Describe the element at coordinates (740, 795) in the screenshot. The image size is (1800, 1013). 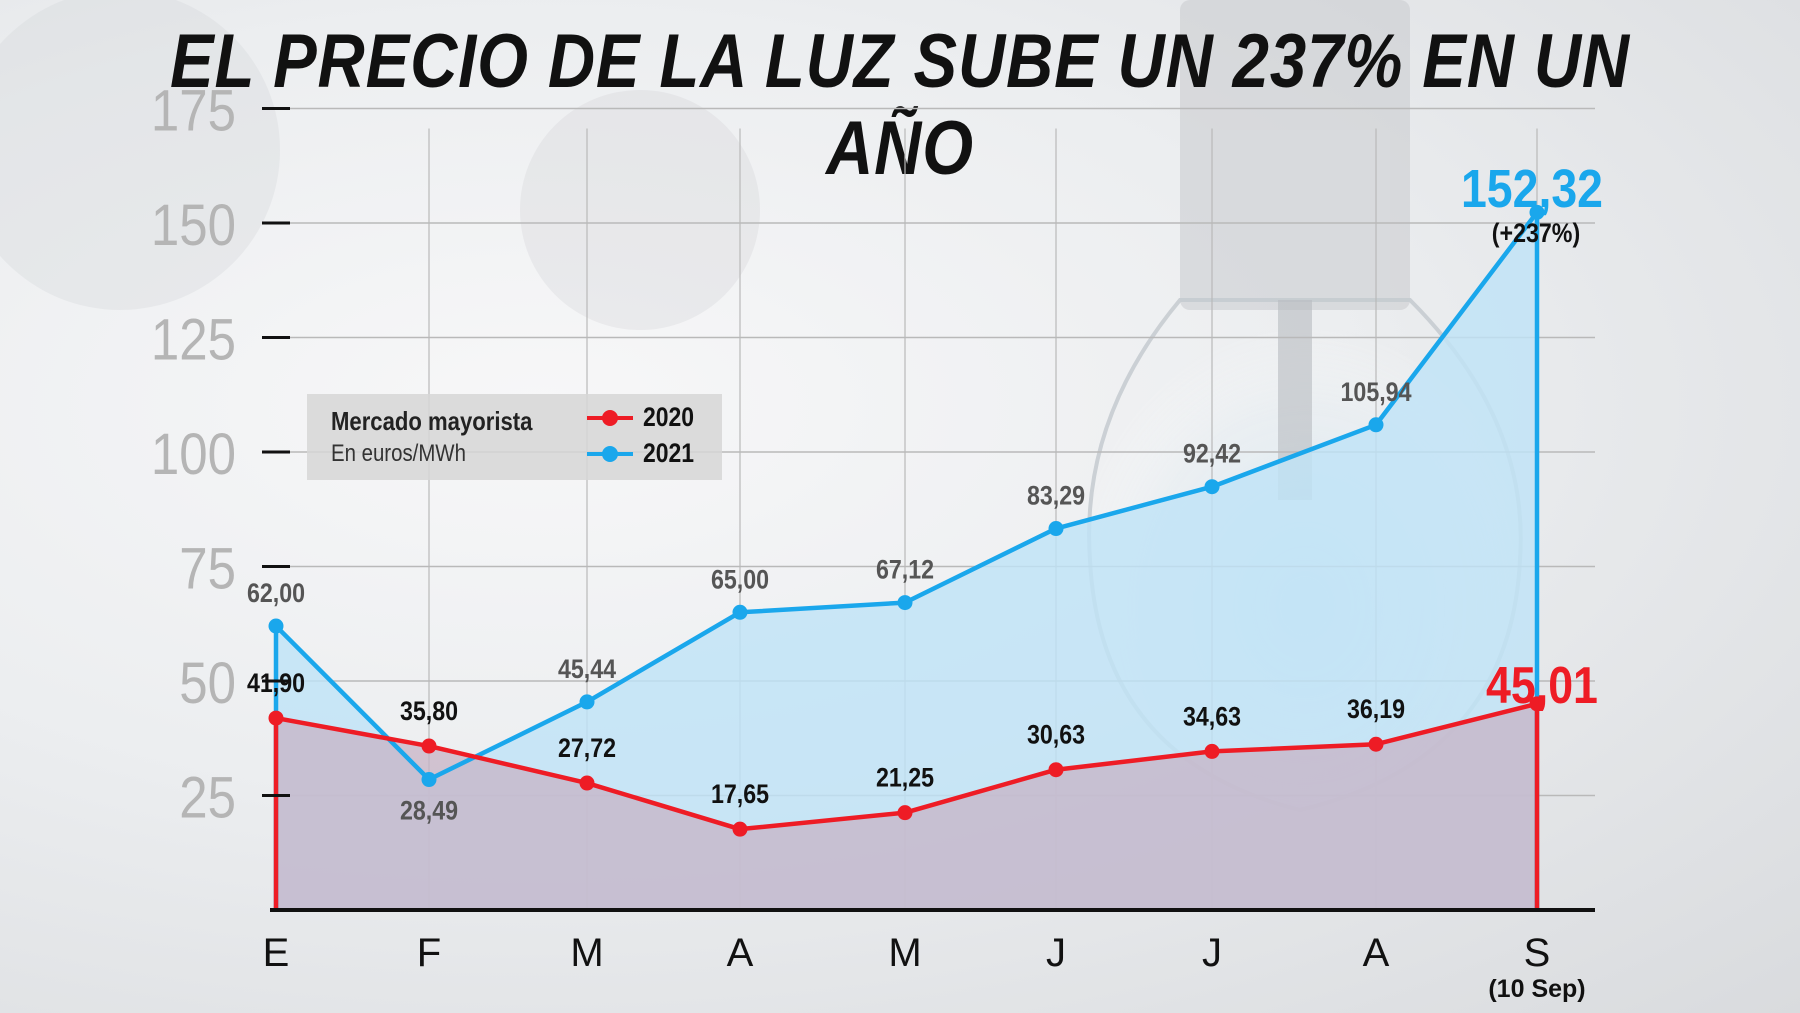
I see `data-label-2020-3: 17,65` at that location.